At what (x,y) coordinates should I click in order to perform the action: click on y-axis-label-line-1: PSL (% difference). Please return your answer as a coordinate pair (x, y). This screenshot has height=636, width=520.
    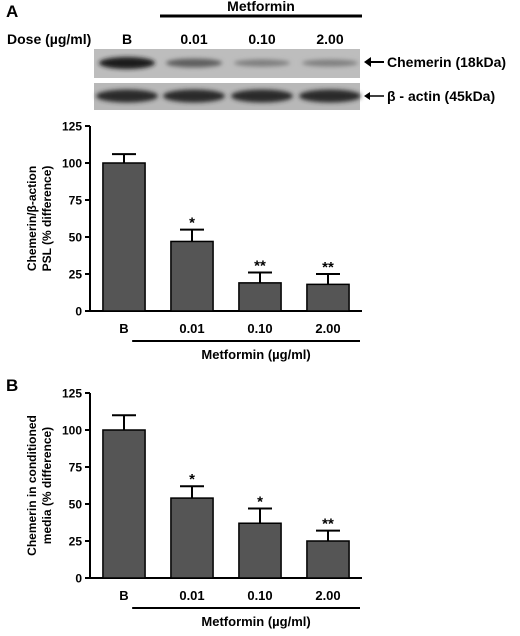
    Looking at the image, I should click on (47, 219).